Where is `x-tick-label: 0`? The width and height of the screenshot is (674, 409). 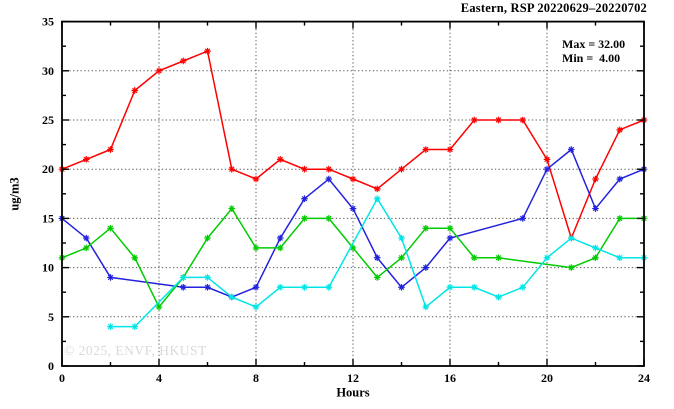
x-tick-label: 0 is located at coordinates (62, 378).